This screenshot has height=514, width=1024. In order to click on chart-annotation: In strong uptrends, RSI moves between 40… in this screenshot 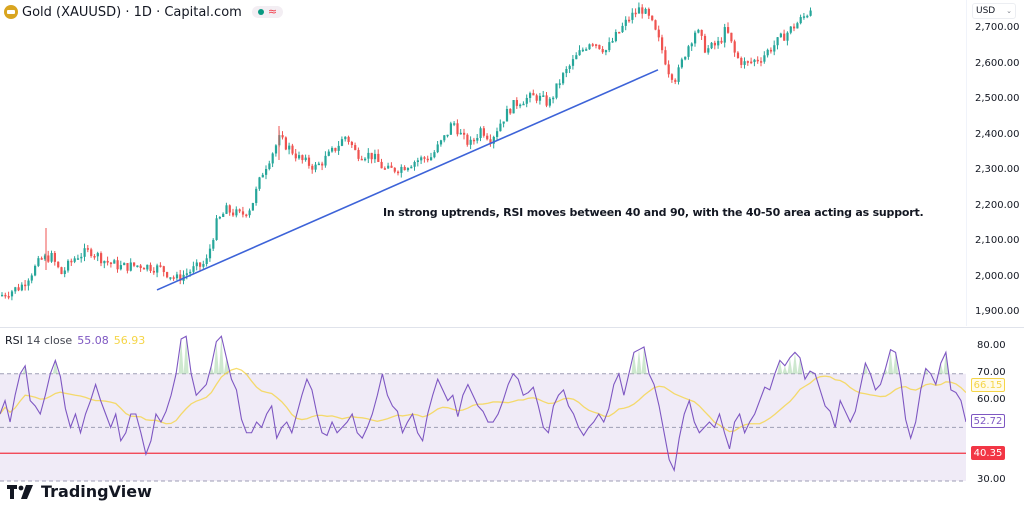, I will do `click(653, 212)`.